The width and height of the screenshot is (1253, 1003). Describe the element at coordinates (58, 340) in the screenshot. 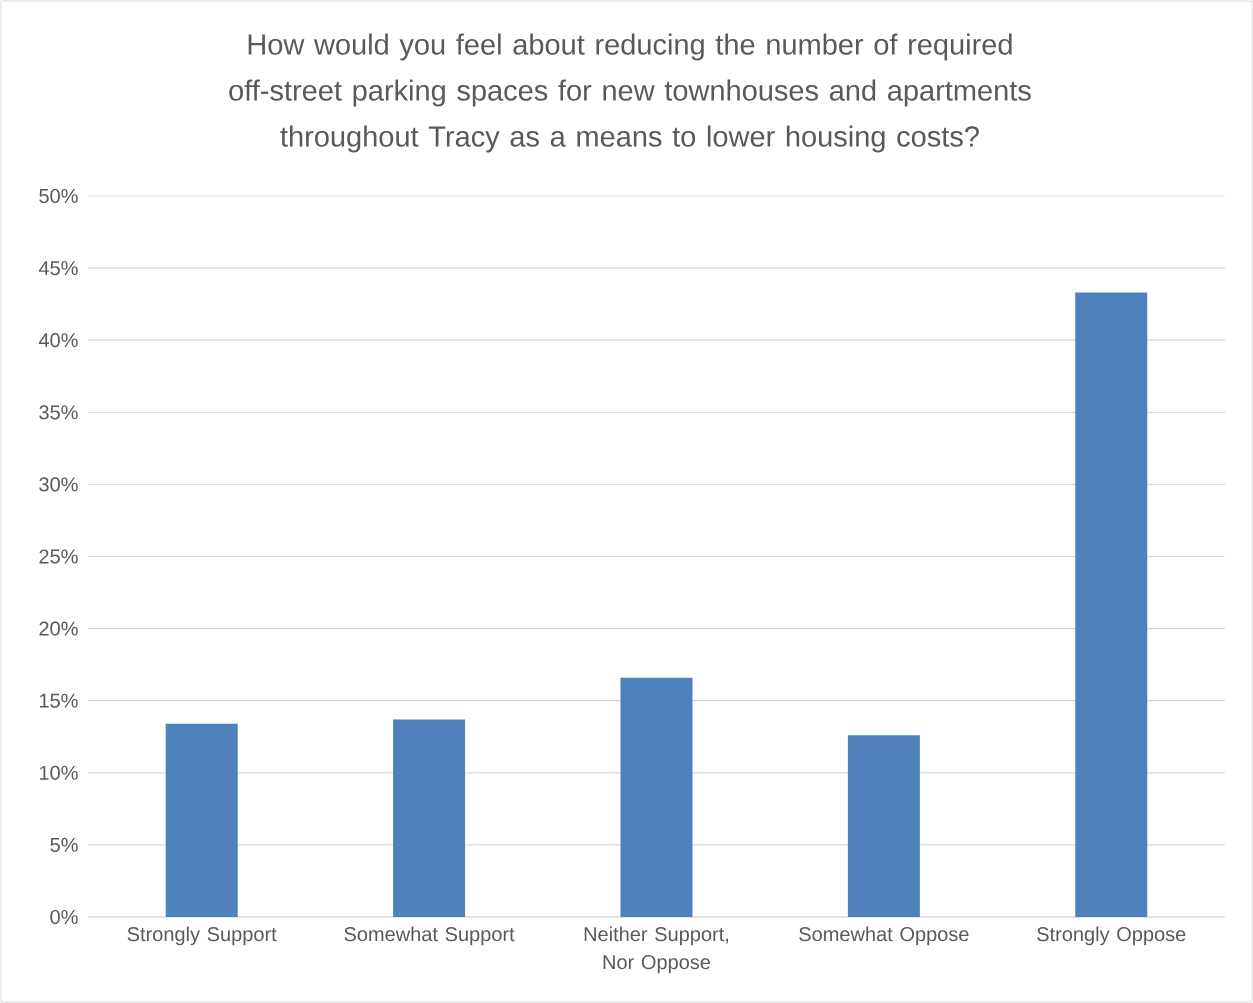

I see `y-tick-label: 40%` at that location.